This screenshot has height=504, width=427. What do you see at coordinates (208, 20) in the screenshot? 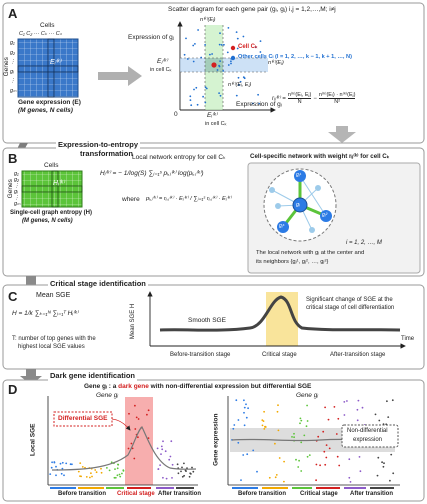
I see `n-ei-label: n⁽ᵏ⁾(Eᵢ)` at bounding box center [208, 20].